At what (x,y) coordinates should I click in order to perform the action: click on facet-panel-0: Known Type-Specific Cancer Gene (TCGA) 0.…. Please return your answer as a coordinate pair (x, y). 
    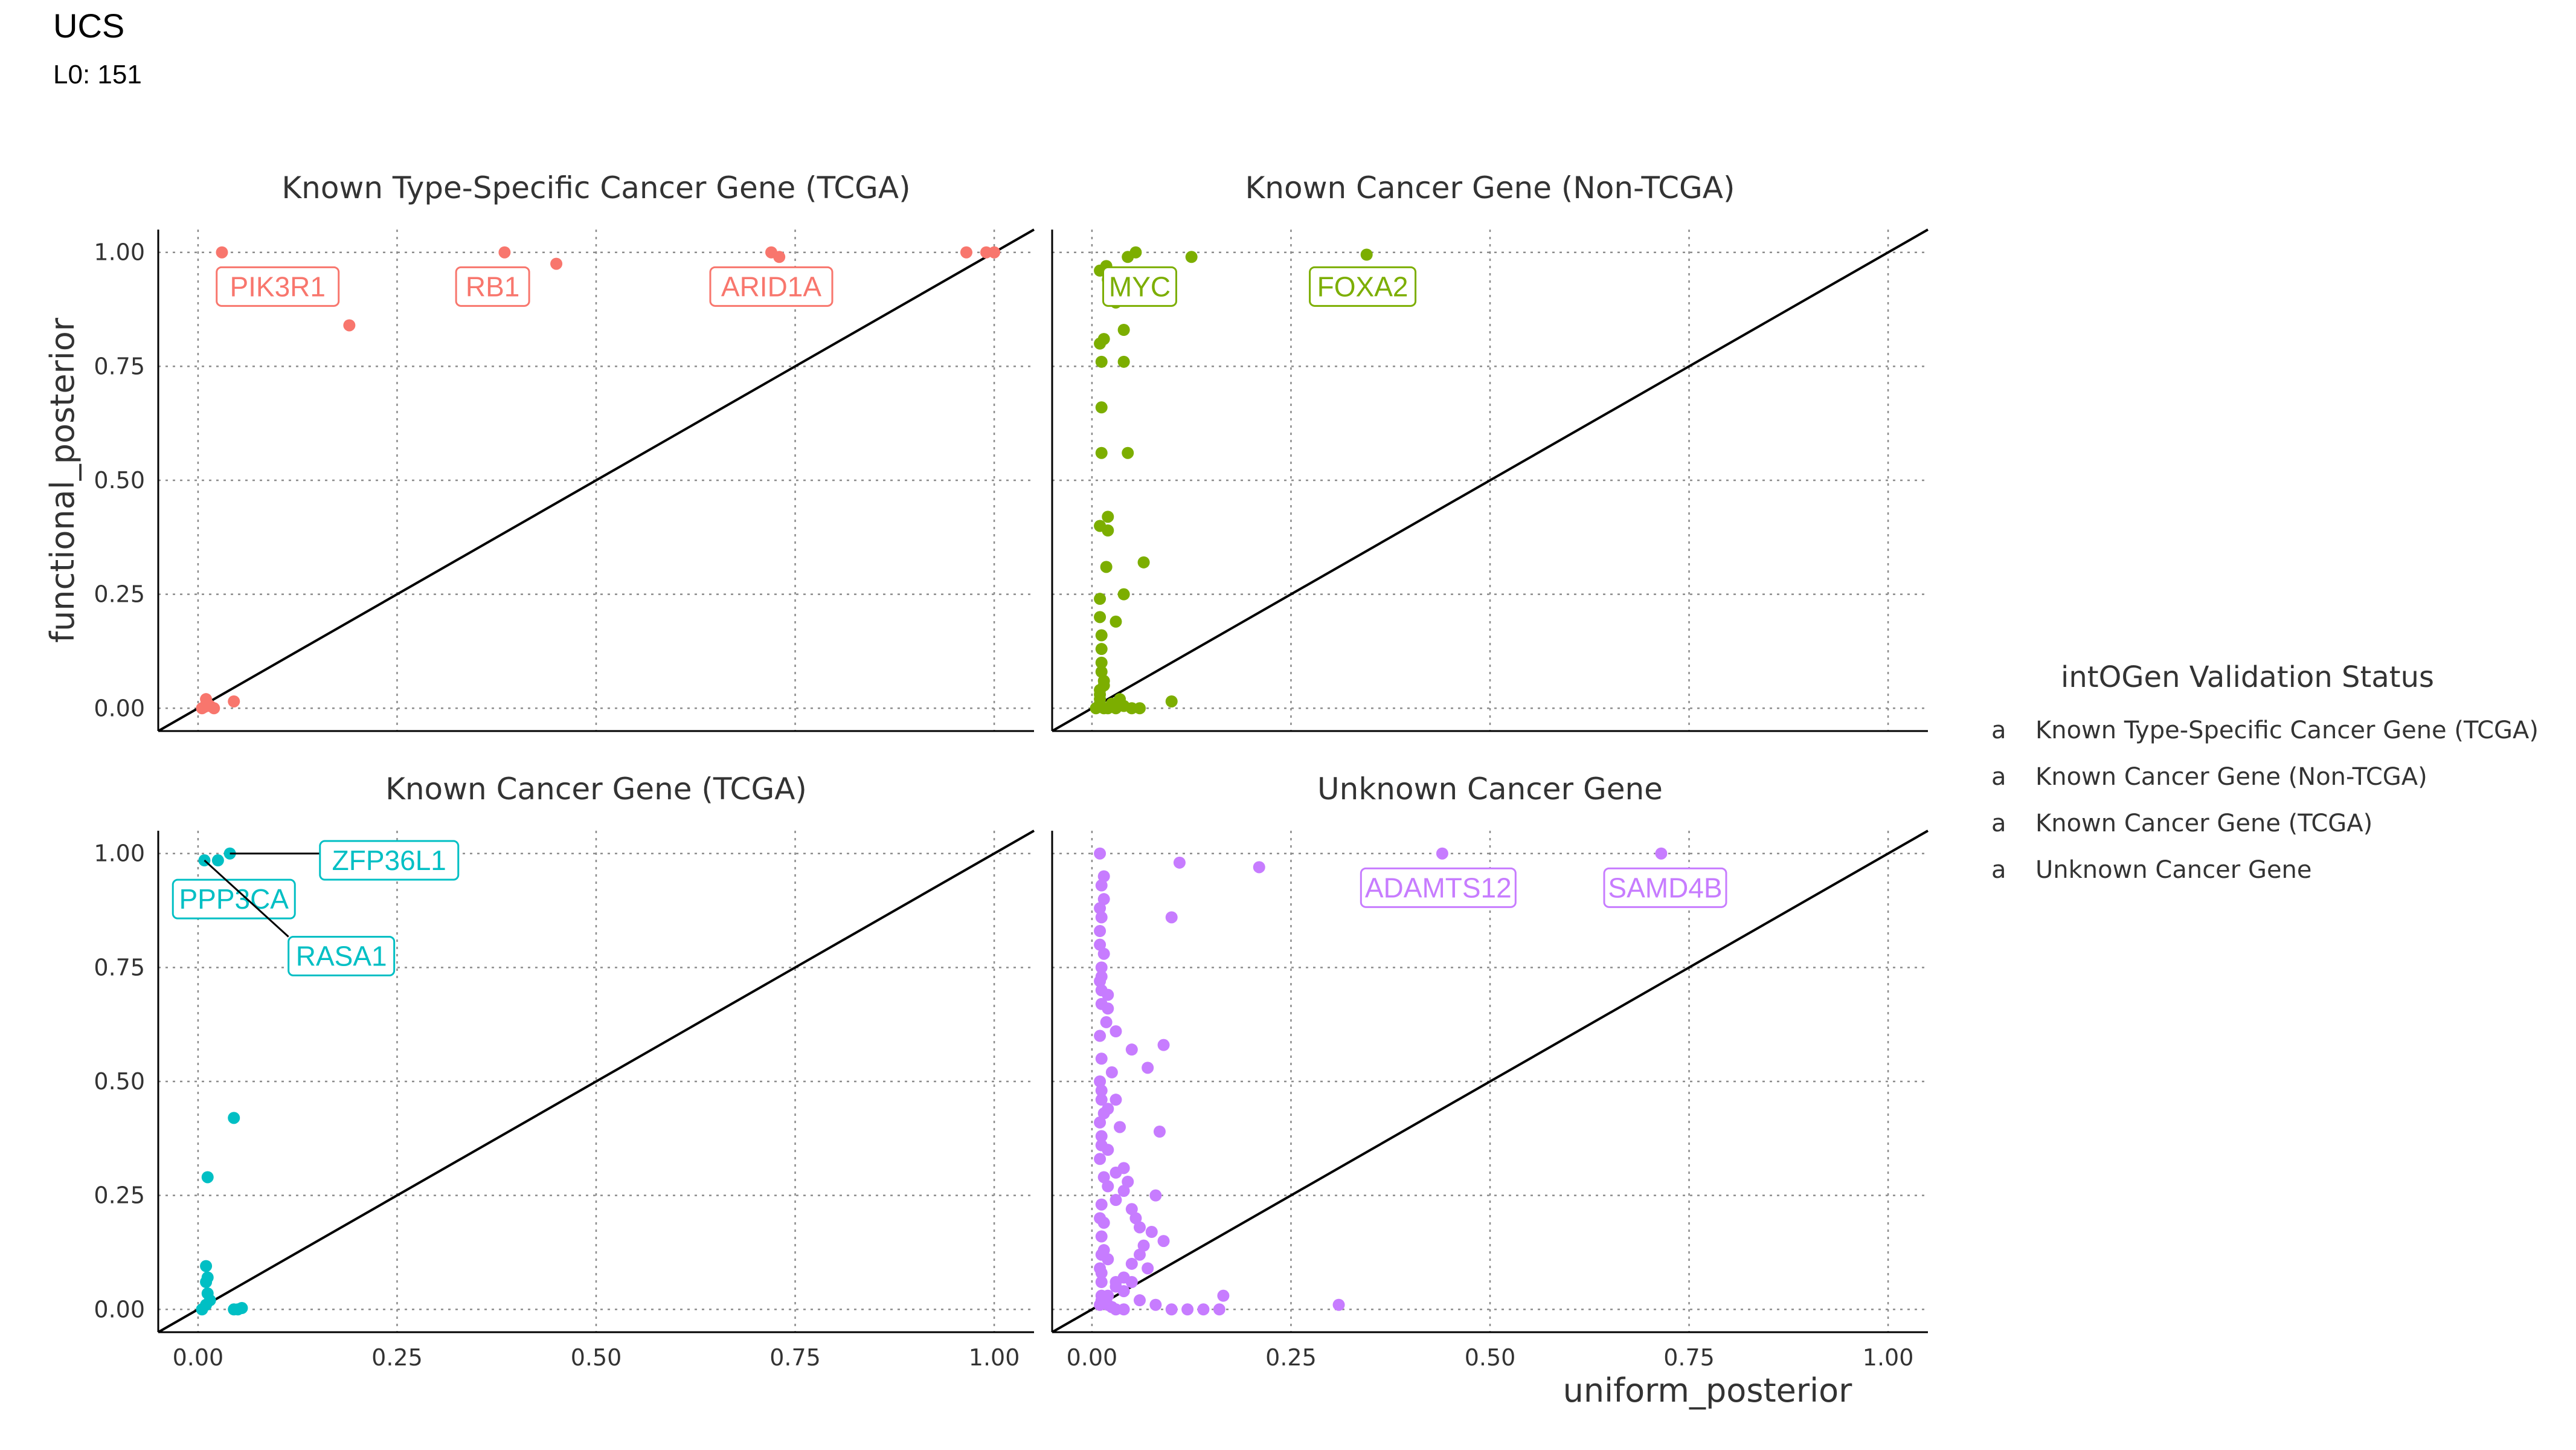
    Looking at the image, I should click on (564, 451).